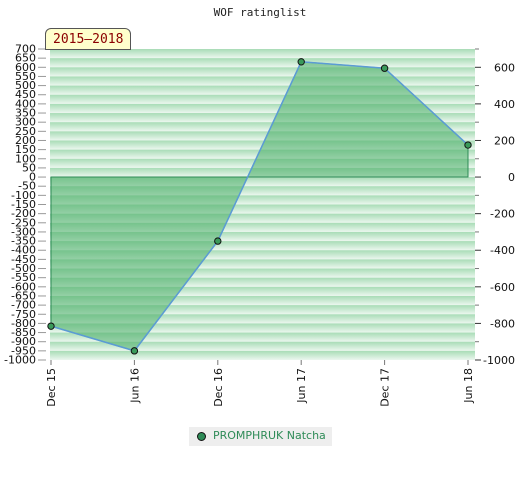  I want to click on y-left-tick-label: 150, so click(25, 149).